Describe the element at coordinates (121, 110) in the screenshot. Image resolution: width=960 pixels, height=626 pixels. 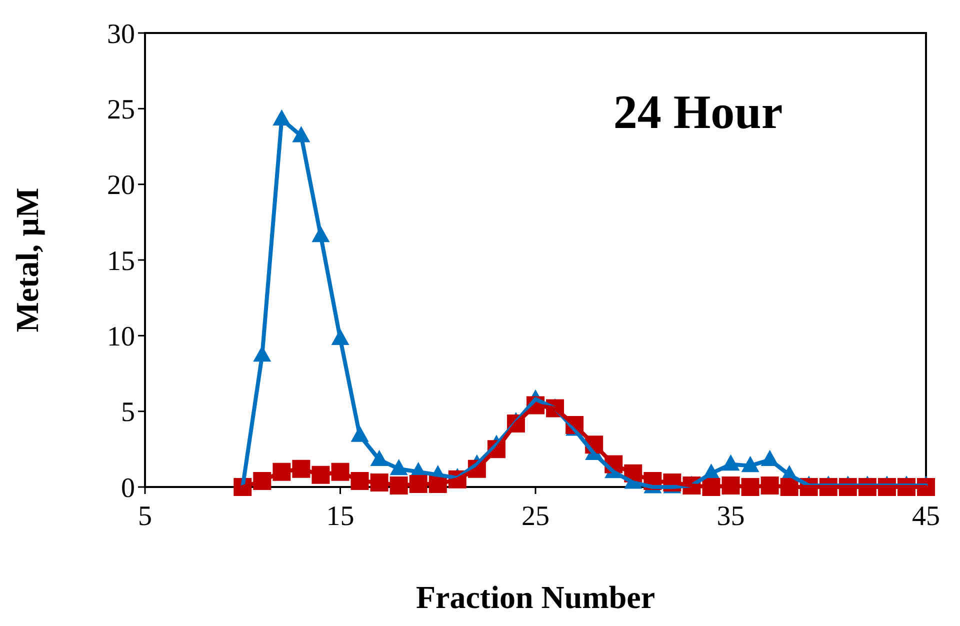
I see `y-tick-label: 25` at that location.